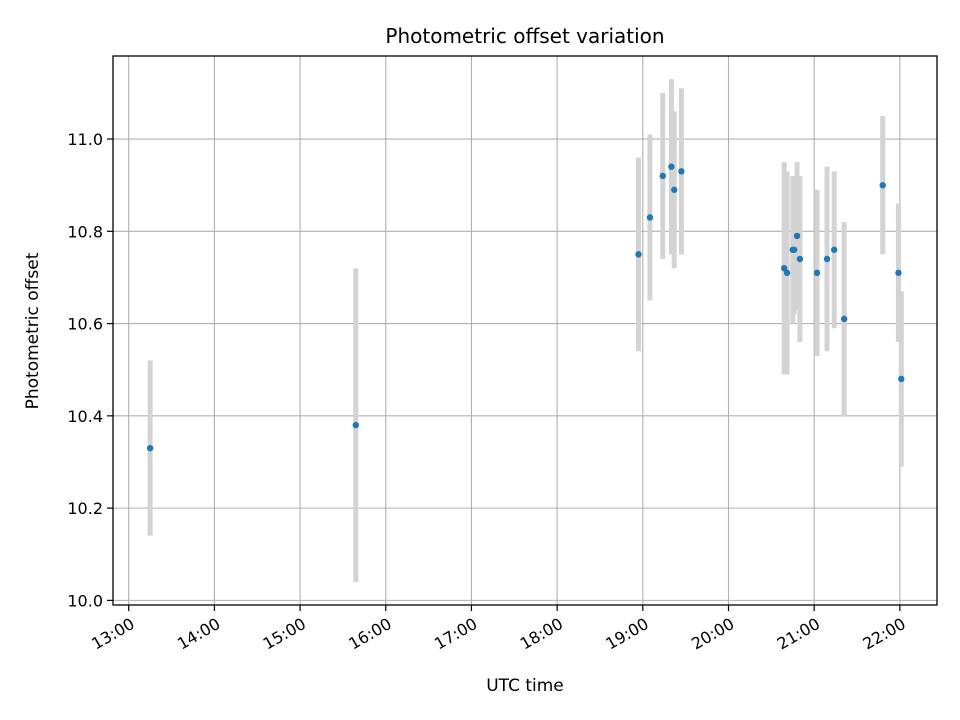 This screenshot has width=960, height=720. I want to click on chart-title: Photometric offset variation, so click(524, 36).